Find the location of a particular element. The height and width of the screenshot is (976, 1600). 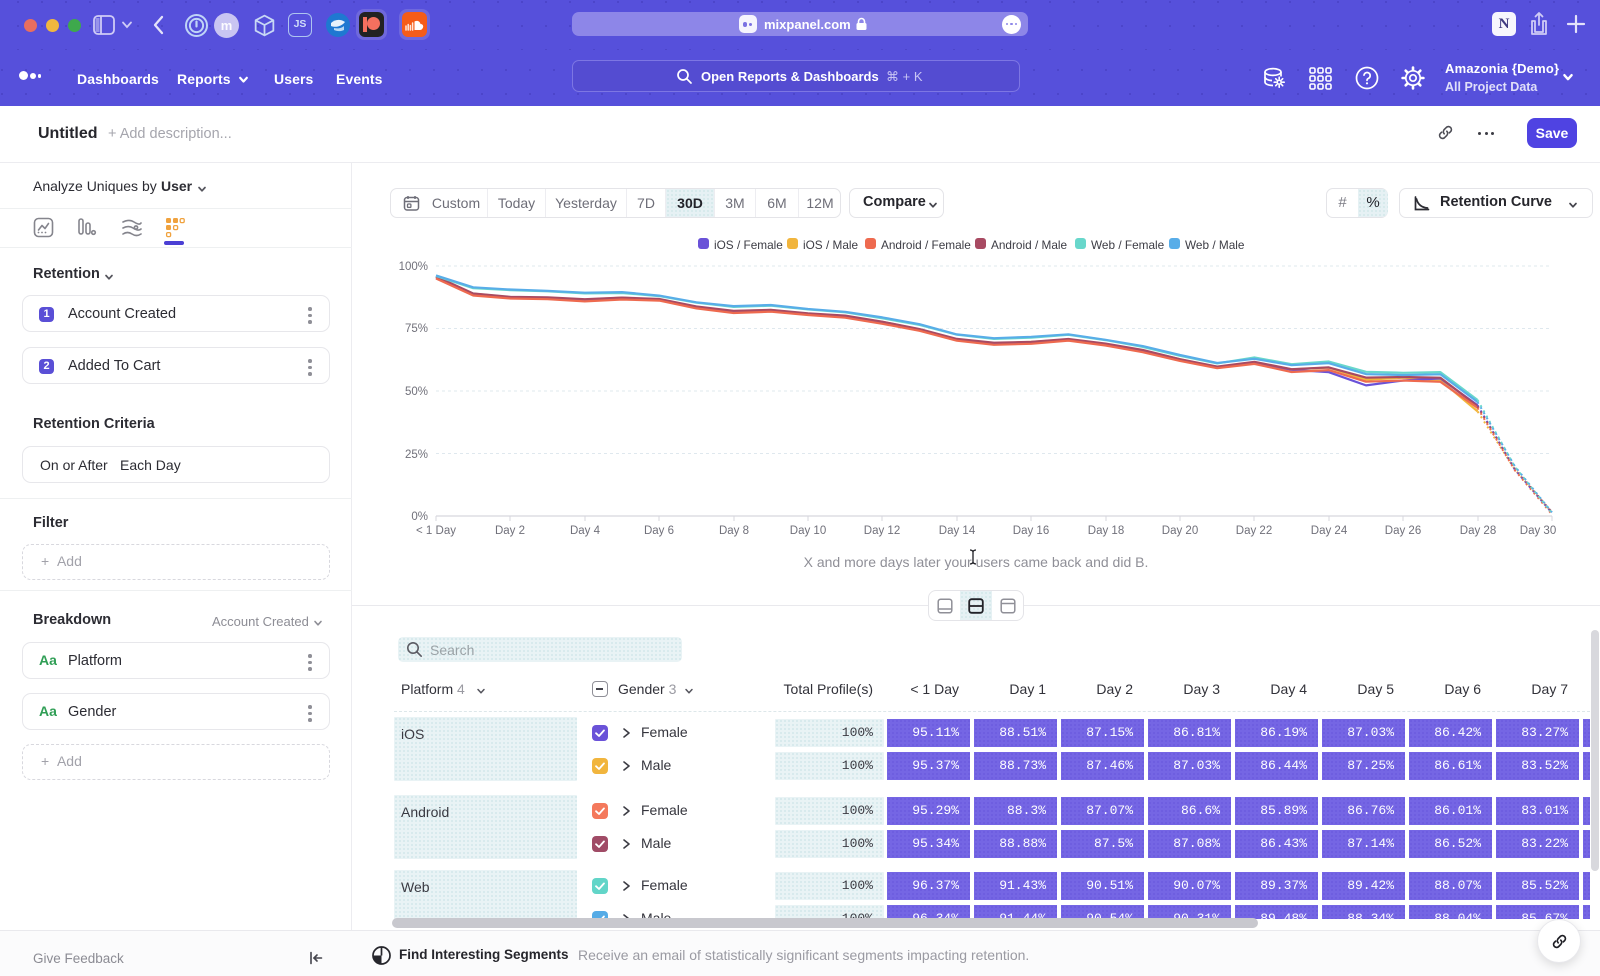

svg-text: 75% is located at coordinates (416, 329).